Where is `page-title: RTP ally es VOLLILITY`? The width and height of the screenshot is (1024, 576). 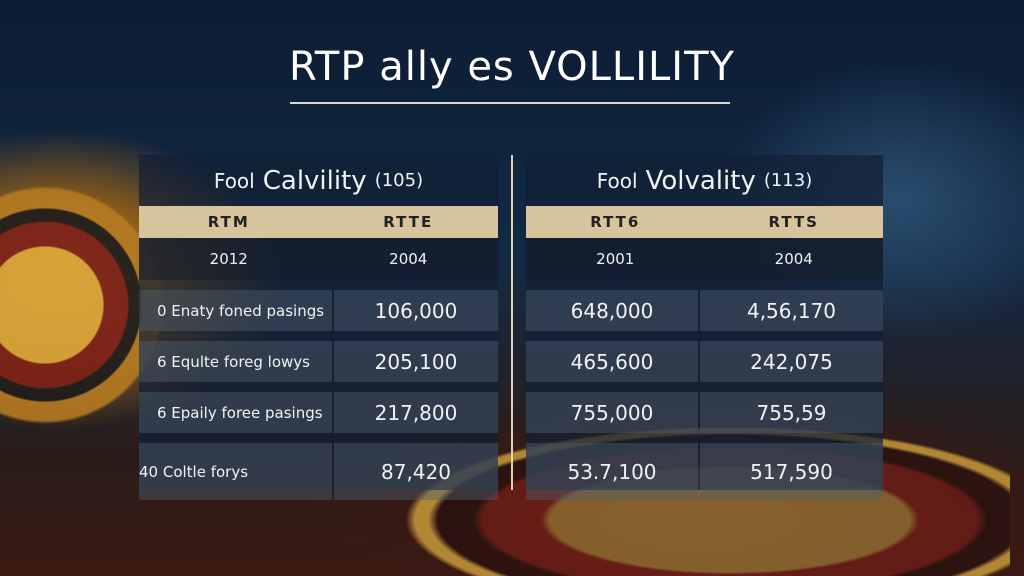
page-title: RTP ally es VOLLILITY is located at coordinates (512, 67).